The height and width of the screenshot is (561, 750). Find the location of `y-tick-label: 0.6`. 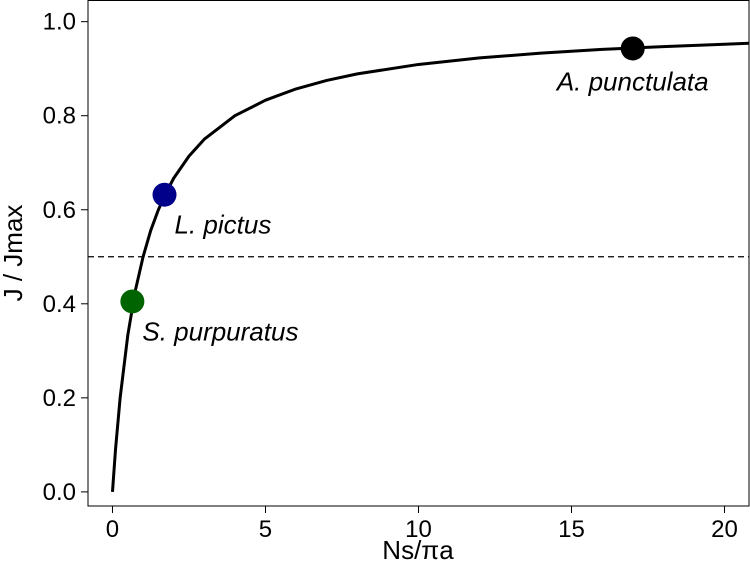

y-tick-label: 0.6 is located at coordinates (59, 210).